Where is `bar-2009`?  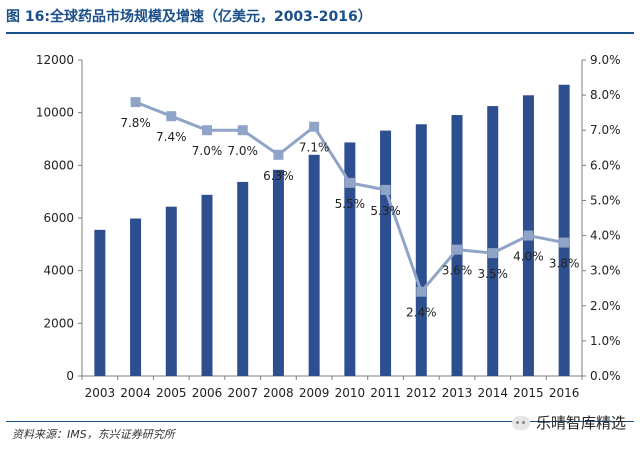
bar-2009 is located at coordinates (314, 265).